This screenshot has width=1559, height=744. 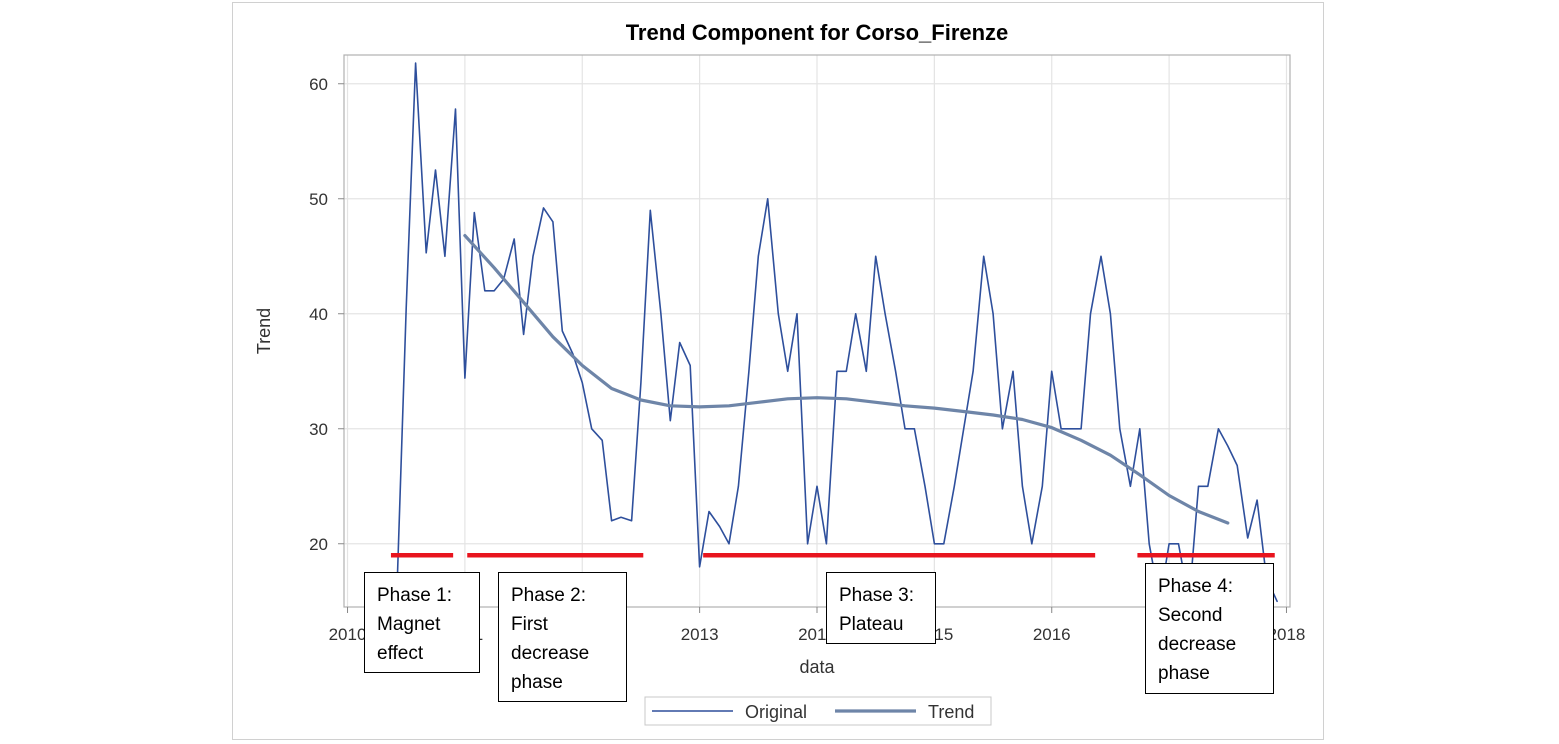 What do you see at coordinates (318, 544) in the screenshot?
I see `y-tick-label: 20` at bounding box center [318, 544].